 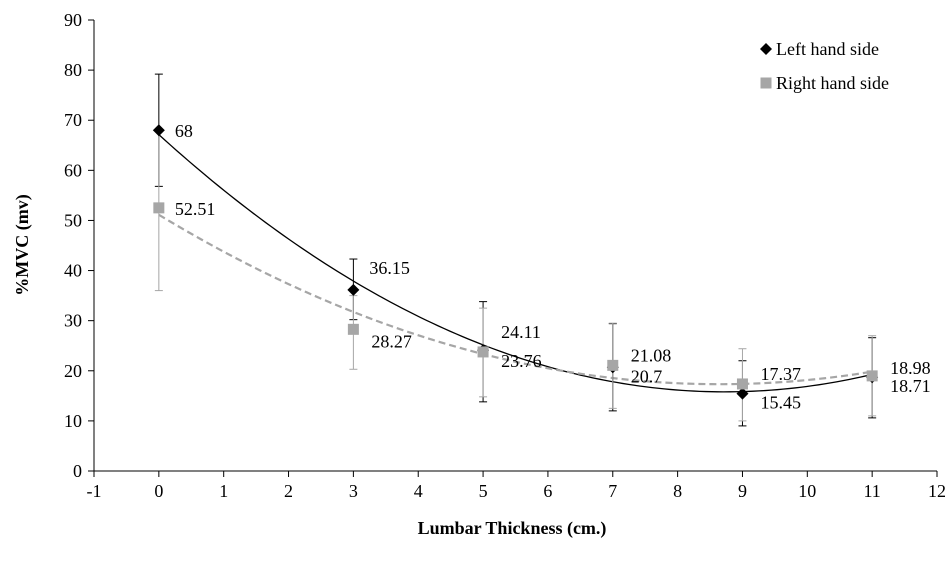 What do you see at coordinates (353, 491) in the screenshot?
I see `x-tick-label: 3` at bounding box center [353, 491].